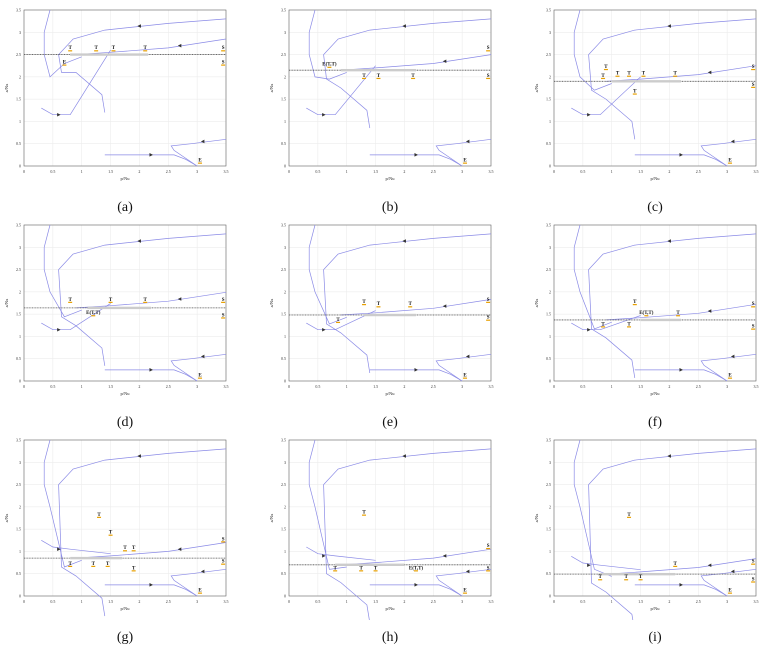 This screenshot has height=656, width=766. What do you see at coordinates (125, 637) in the screenshot?
I see `panel-caption: (g)` at bounding box center [125, 637].